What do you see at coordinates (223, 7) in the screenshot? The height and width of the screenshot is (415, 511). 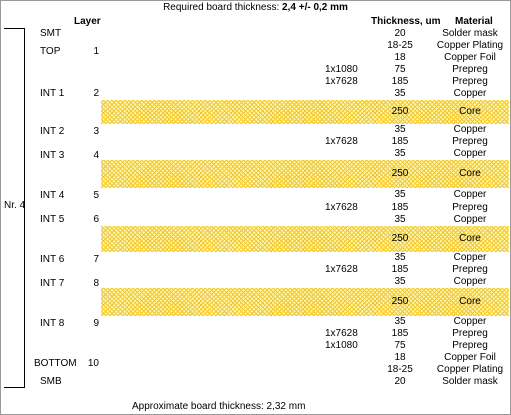 I see `required-thickness-label: Required board thickness:` at bounding box center [223, 7].